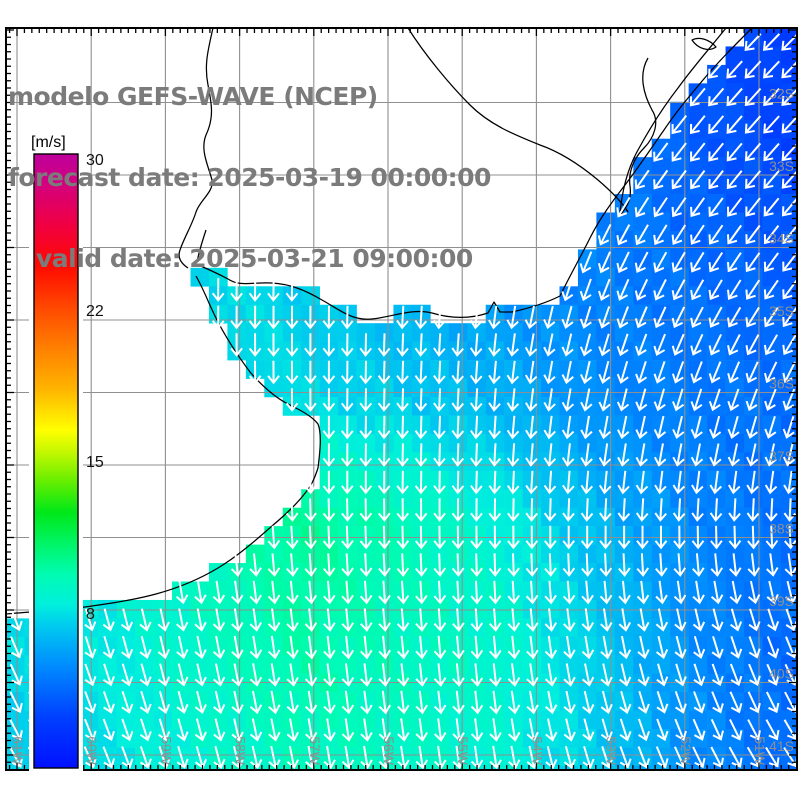 This screenshot has height=800, width=800. Describe the element at coordinates (56, 461) in the screenshot. I see `colorbar-gradient` at that location.